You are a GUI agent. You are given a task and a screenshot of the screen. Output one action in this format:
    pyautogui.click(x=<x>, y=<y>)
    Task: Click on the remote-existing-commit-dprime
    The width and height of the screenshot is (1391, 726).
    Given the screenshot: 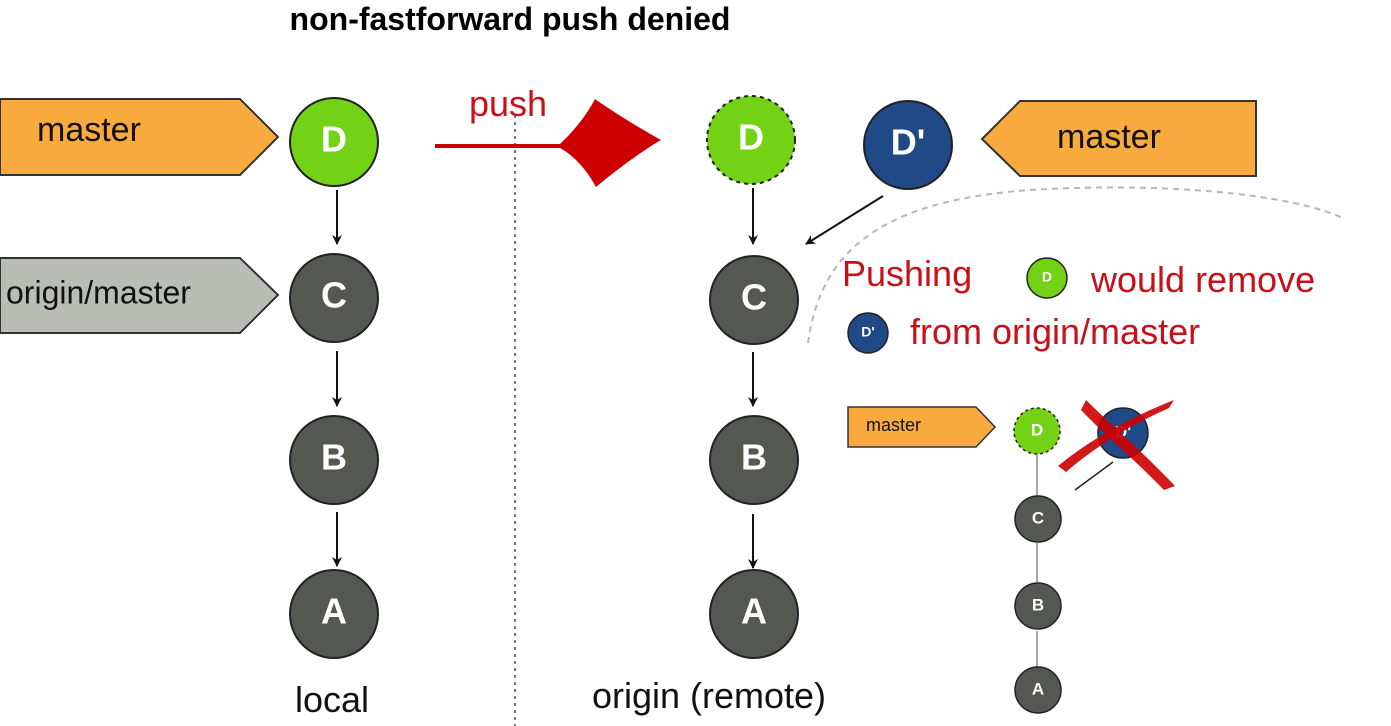 What is the action you would take?
    pyautogui.click(x=908, y=145)
    